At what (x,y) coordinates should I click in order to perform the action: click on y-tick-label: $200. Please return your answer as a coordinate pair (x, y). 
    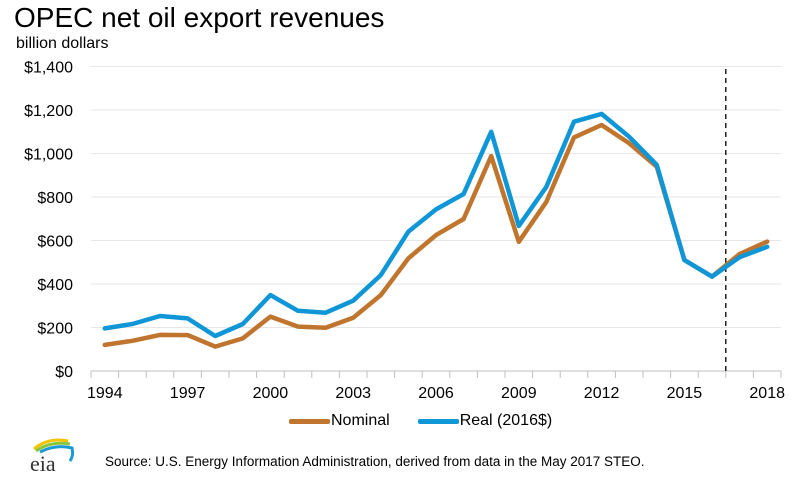
    Looking at the image, I should click on (55, 329).